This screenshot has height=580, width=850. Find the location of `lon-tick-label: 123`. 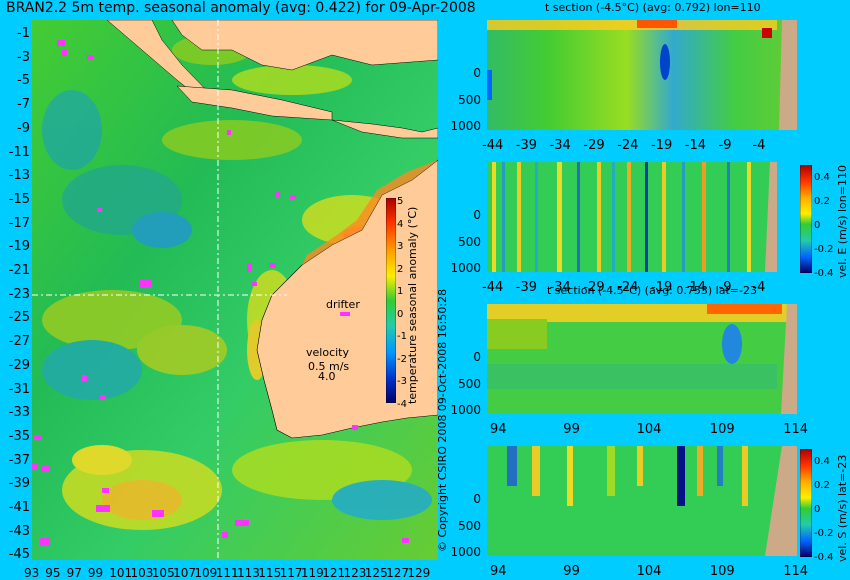

lon-tick-label: 123 is located at coordinates (355, 573).